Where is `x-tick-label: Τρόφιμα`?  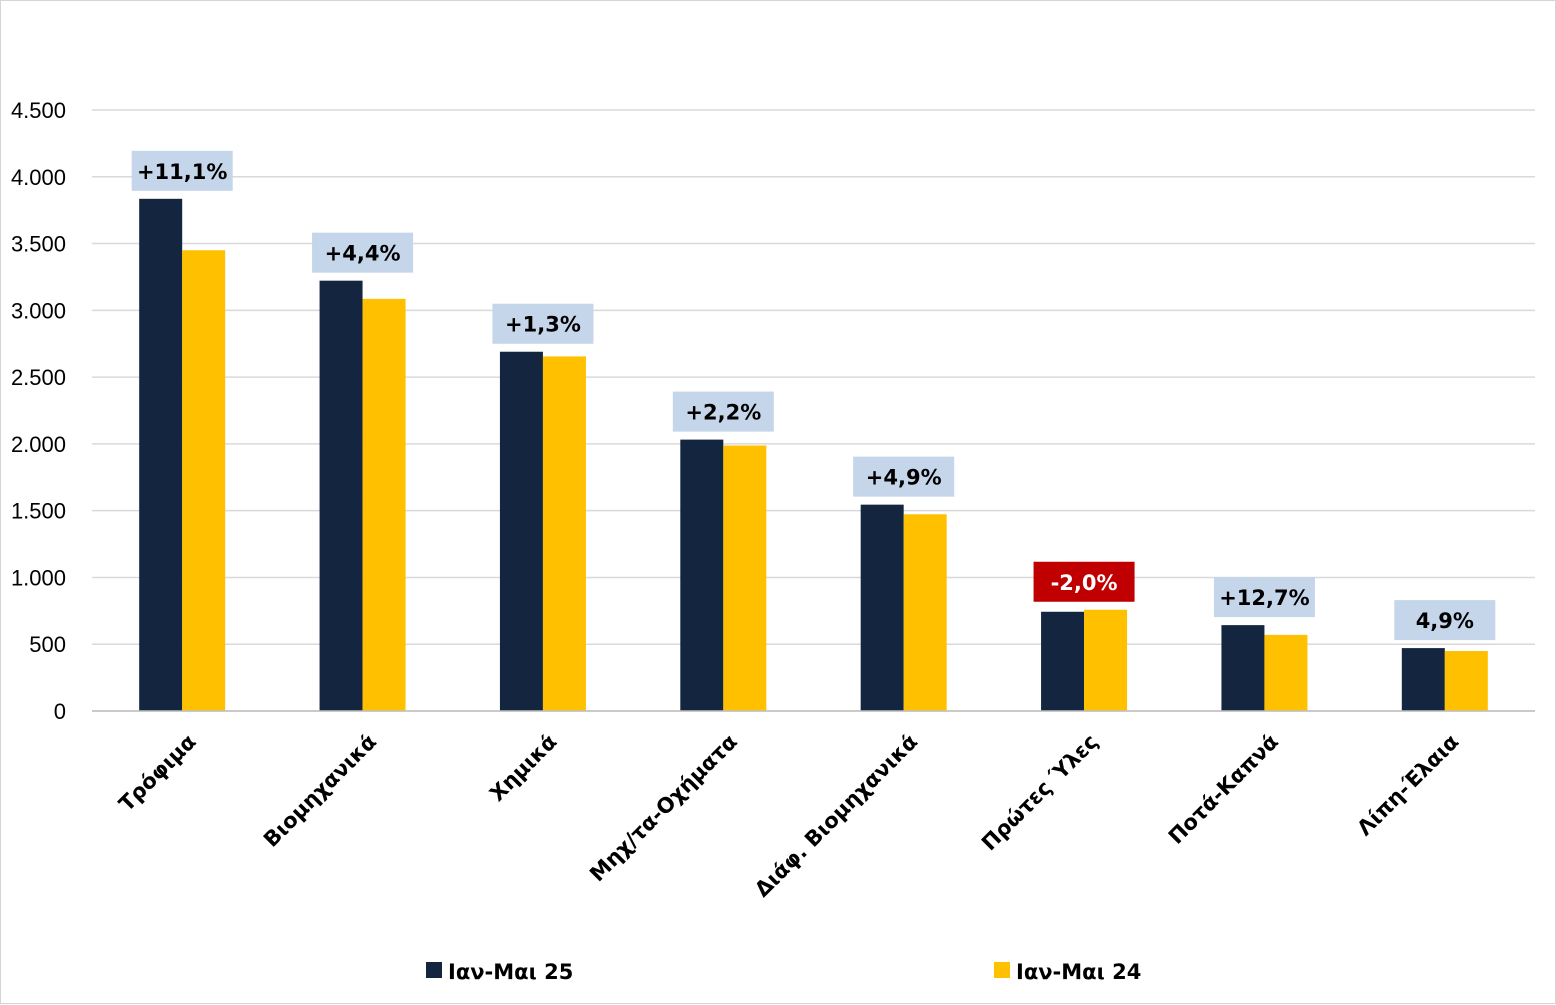 x-tick-label: Τρόφιμα is located at coordinates (157, 773).